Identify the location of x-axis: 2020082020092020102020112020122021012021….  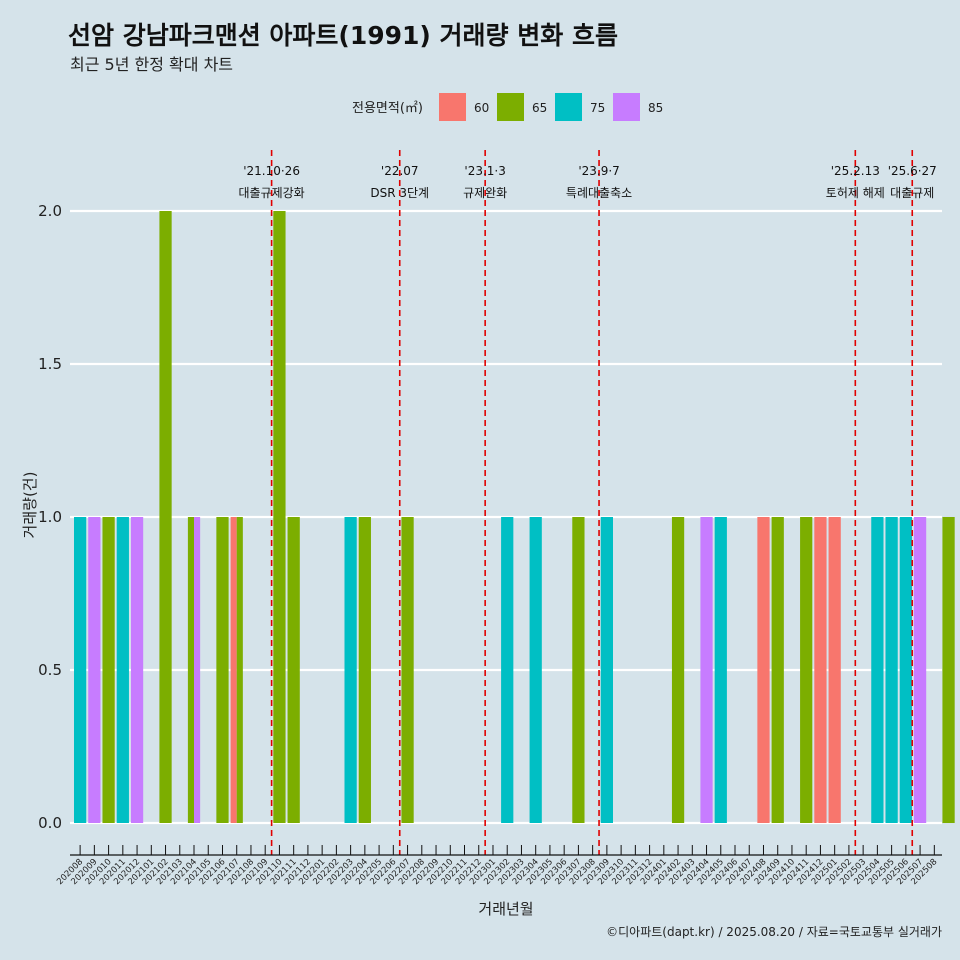
(498, 866).